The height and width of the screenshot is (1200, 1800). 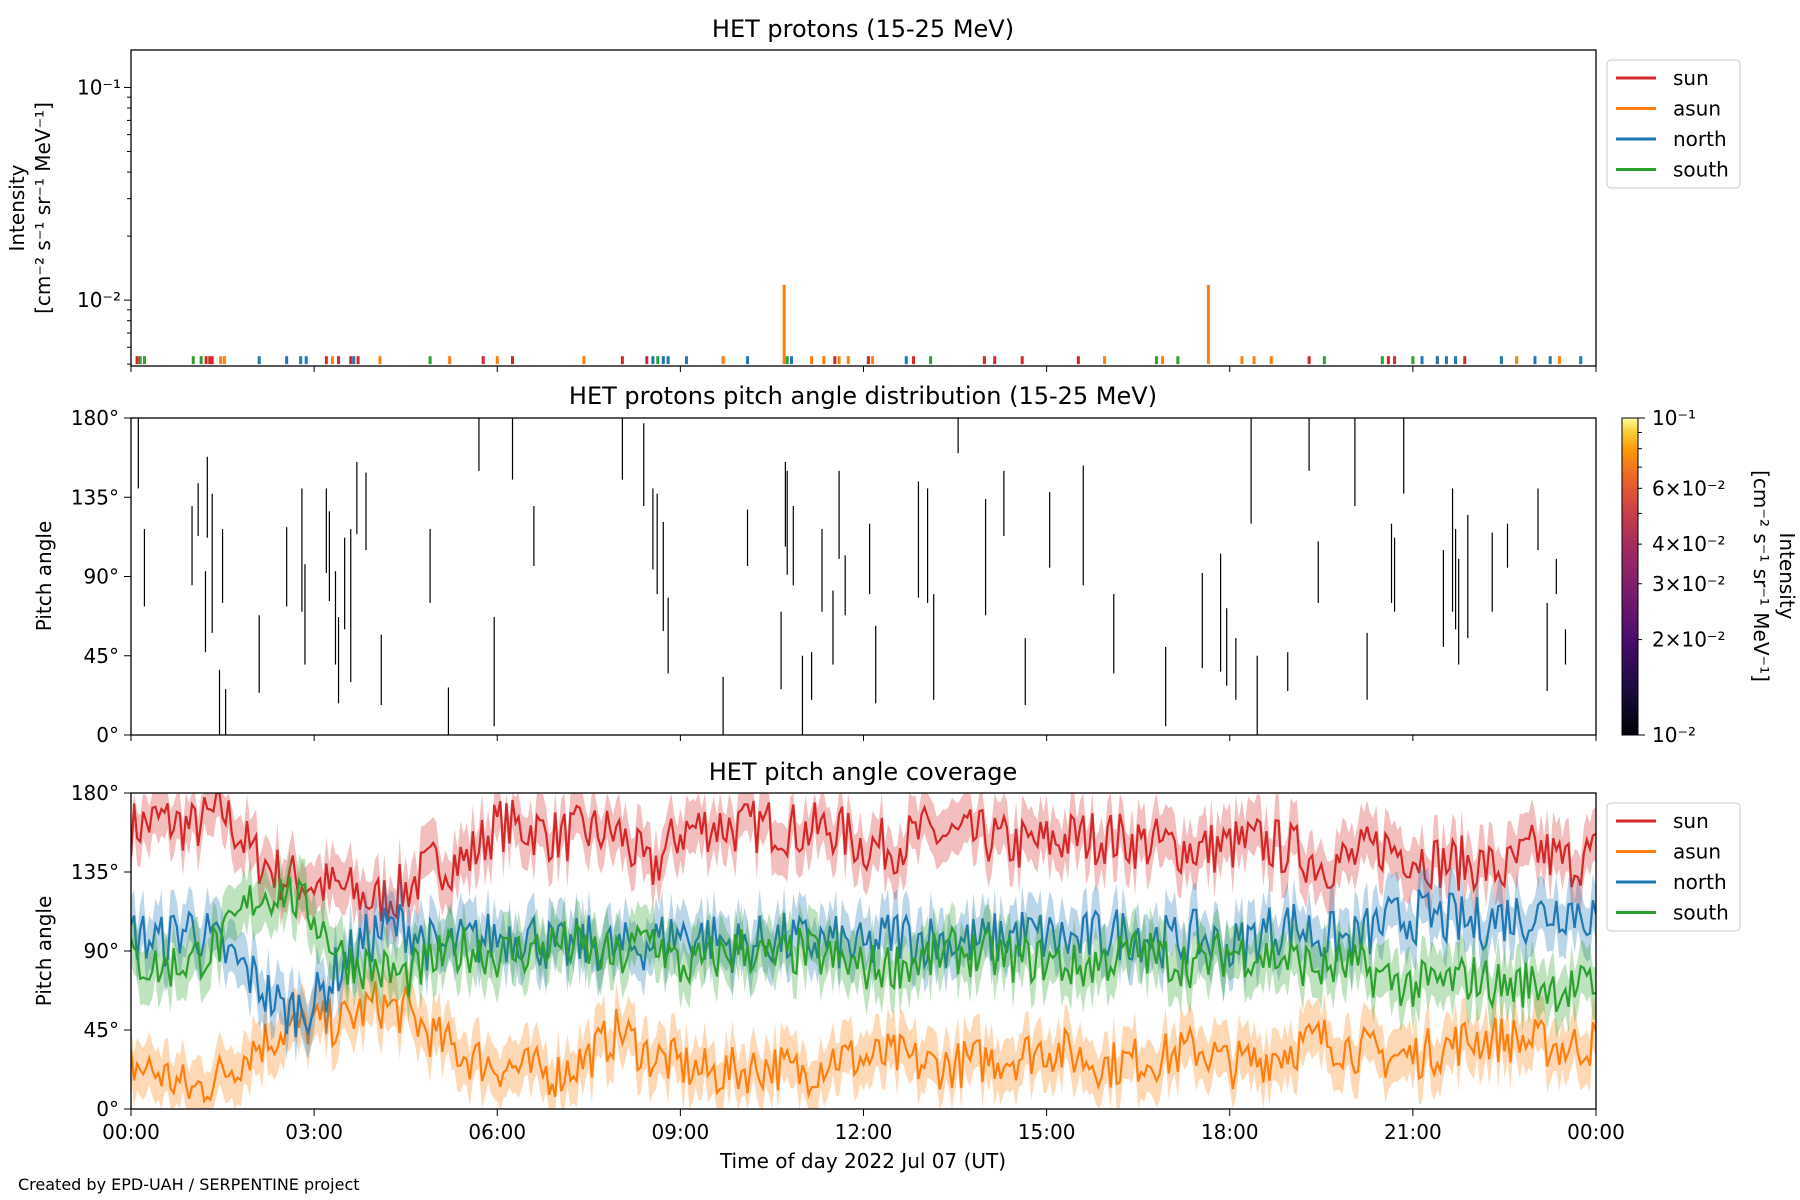 What do you see at coordinates (1689, 544) in the screenshot?
I see `colorbar-tick-label: 4×10⁻²` at bounding box center [1689, 544].